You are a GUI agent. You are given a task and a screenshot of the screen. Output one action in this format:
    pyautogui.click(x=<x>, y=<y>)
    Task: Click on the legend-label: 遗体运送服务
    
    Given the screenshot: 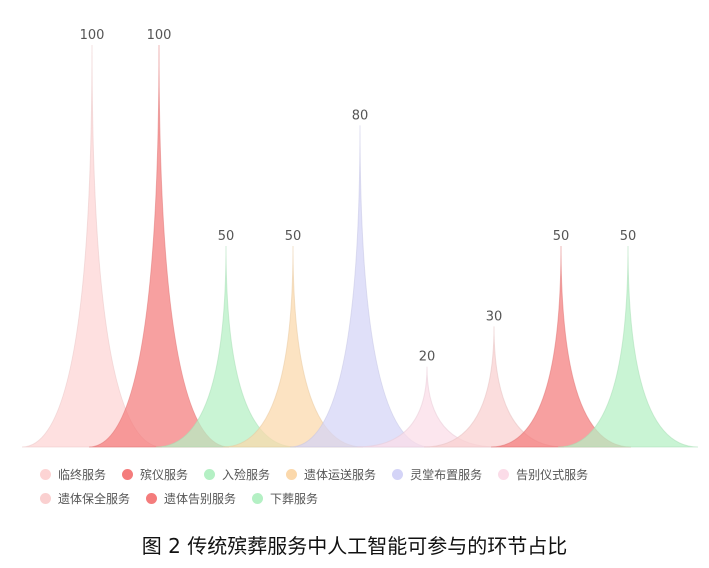 What is the action you would take?
    pyautogui.click(x=340, y=474)
    